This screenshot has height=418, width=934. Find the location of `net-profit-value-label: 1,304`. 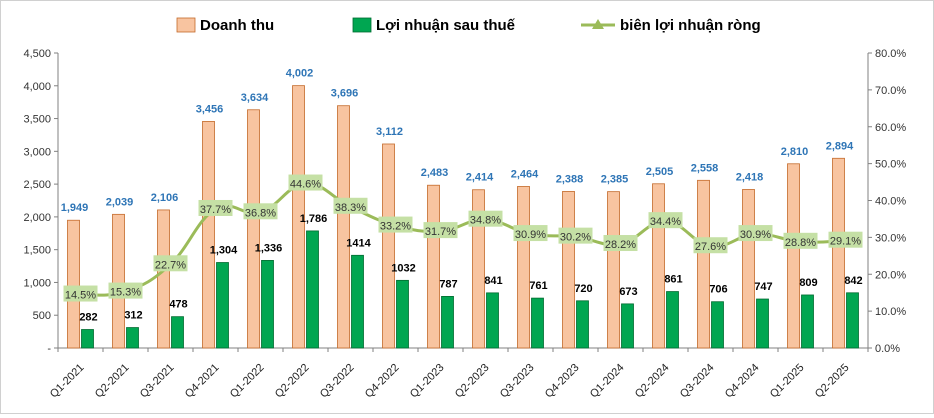

net-profit-value-label: 1,304 is located at coordinates (224, 251).